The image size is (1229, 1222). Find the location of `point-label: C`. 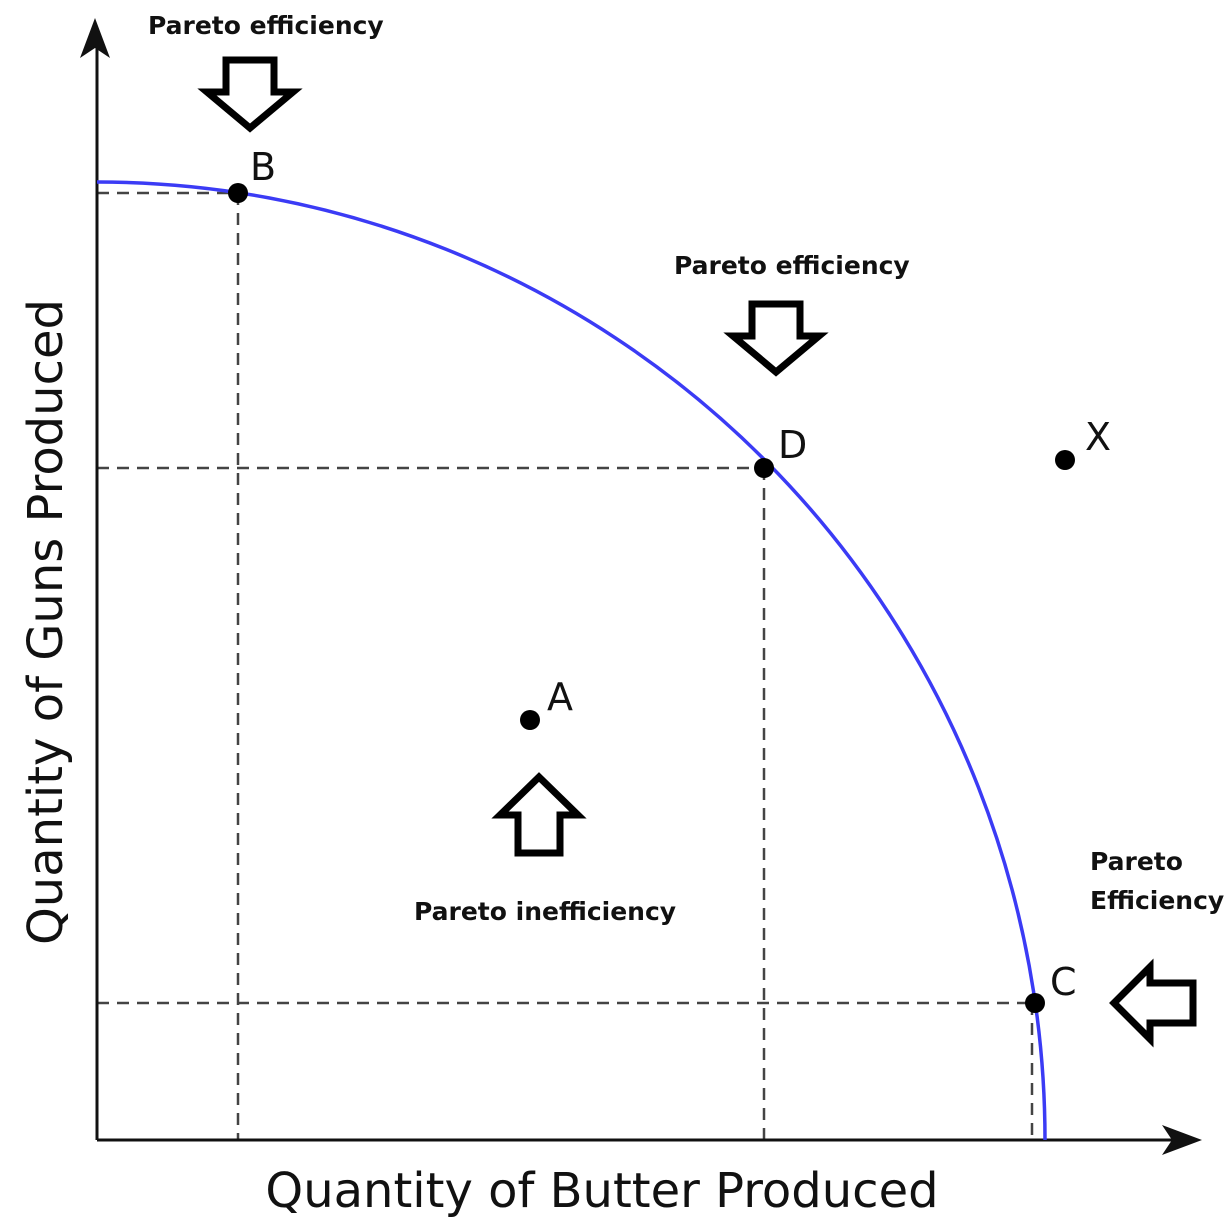

point-label: C is located at coordinates (1063, 982).